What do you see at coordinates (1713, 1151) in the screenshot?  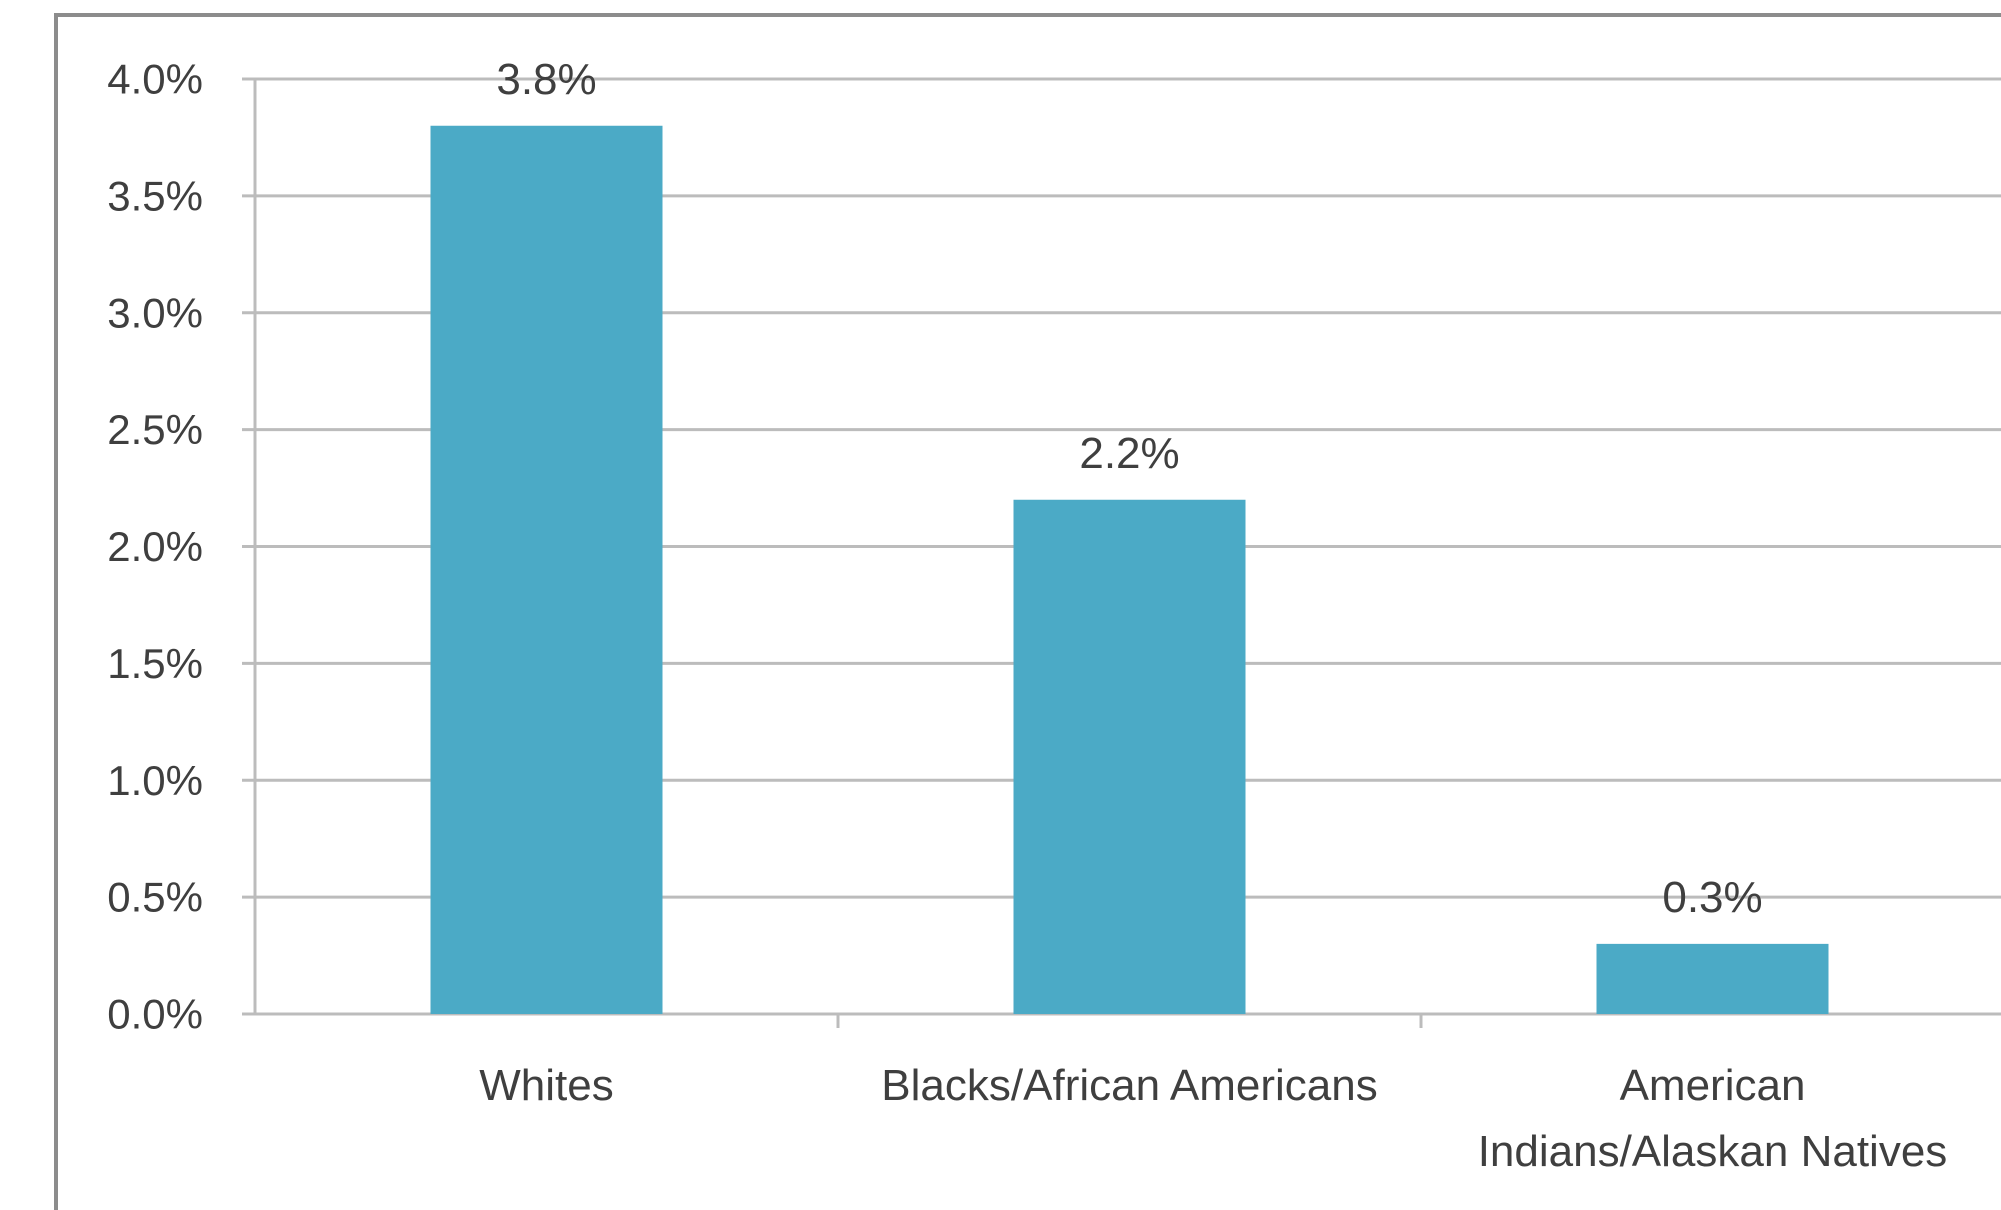 I see `x-category-label: Indians/Alaskan Natives` at bounding box center [1713, 1151].